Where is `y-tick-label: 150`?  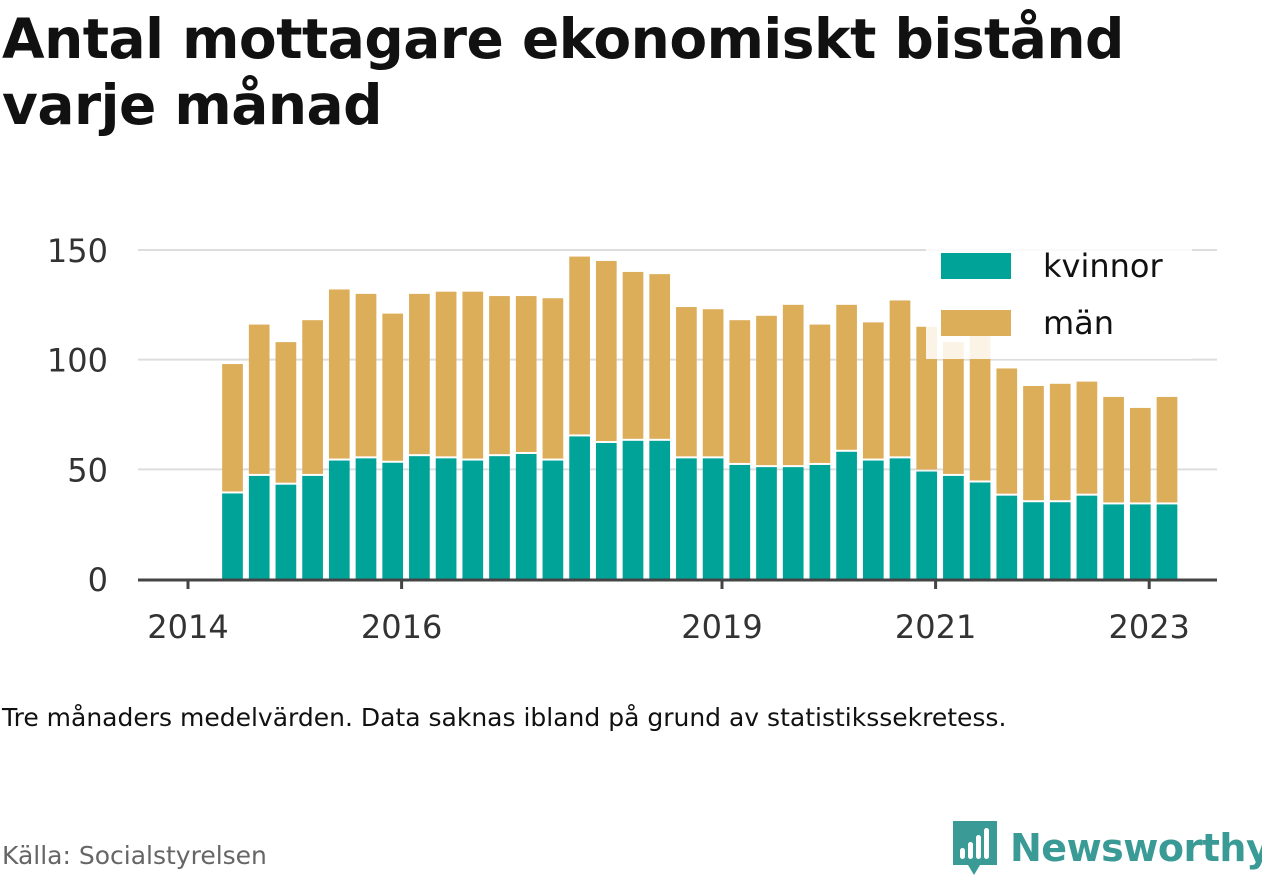
y-tick-label: 150 is located at coordinates (77, 251).